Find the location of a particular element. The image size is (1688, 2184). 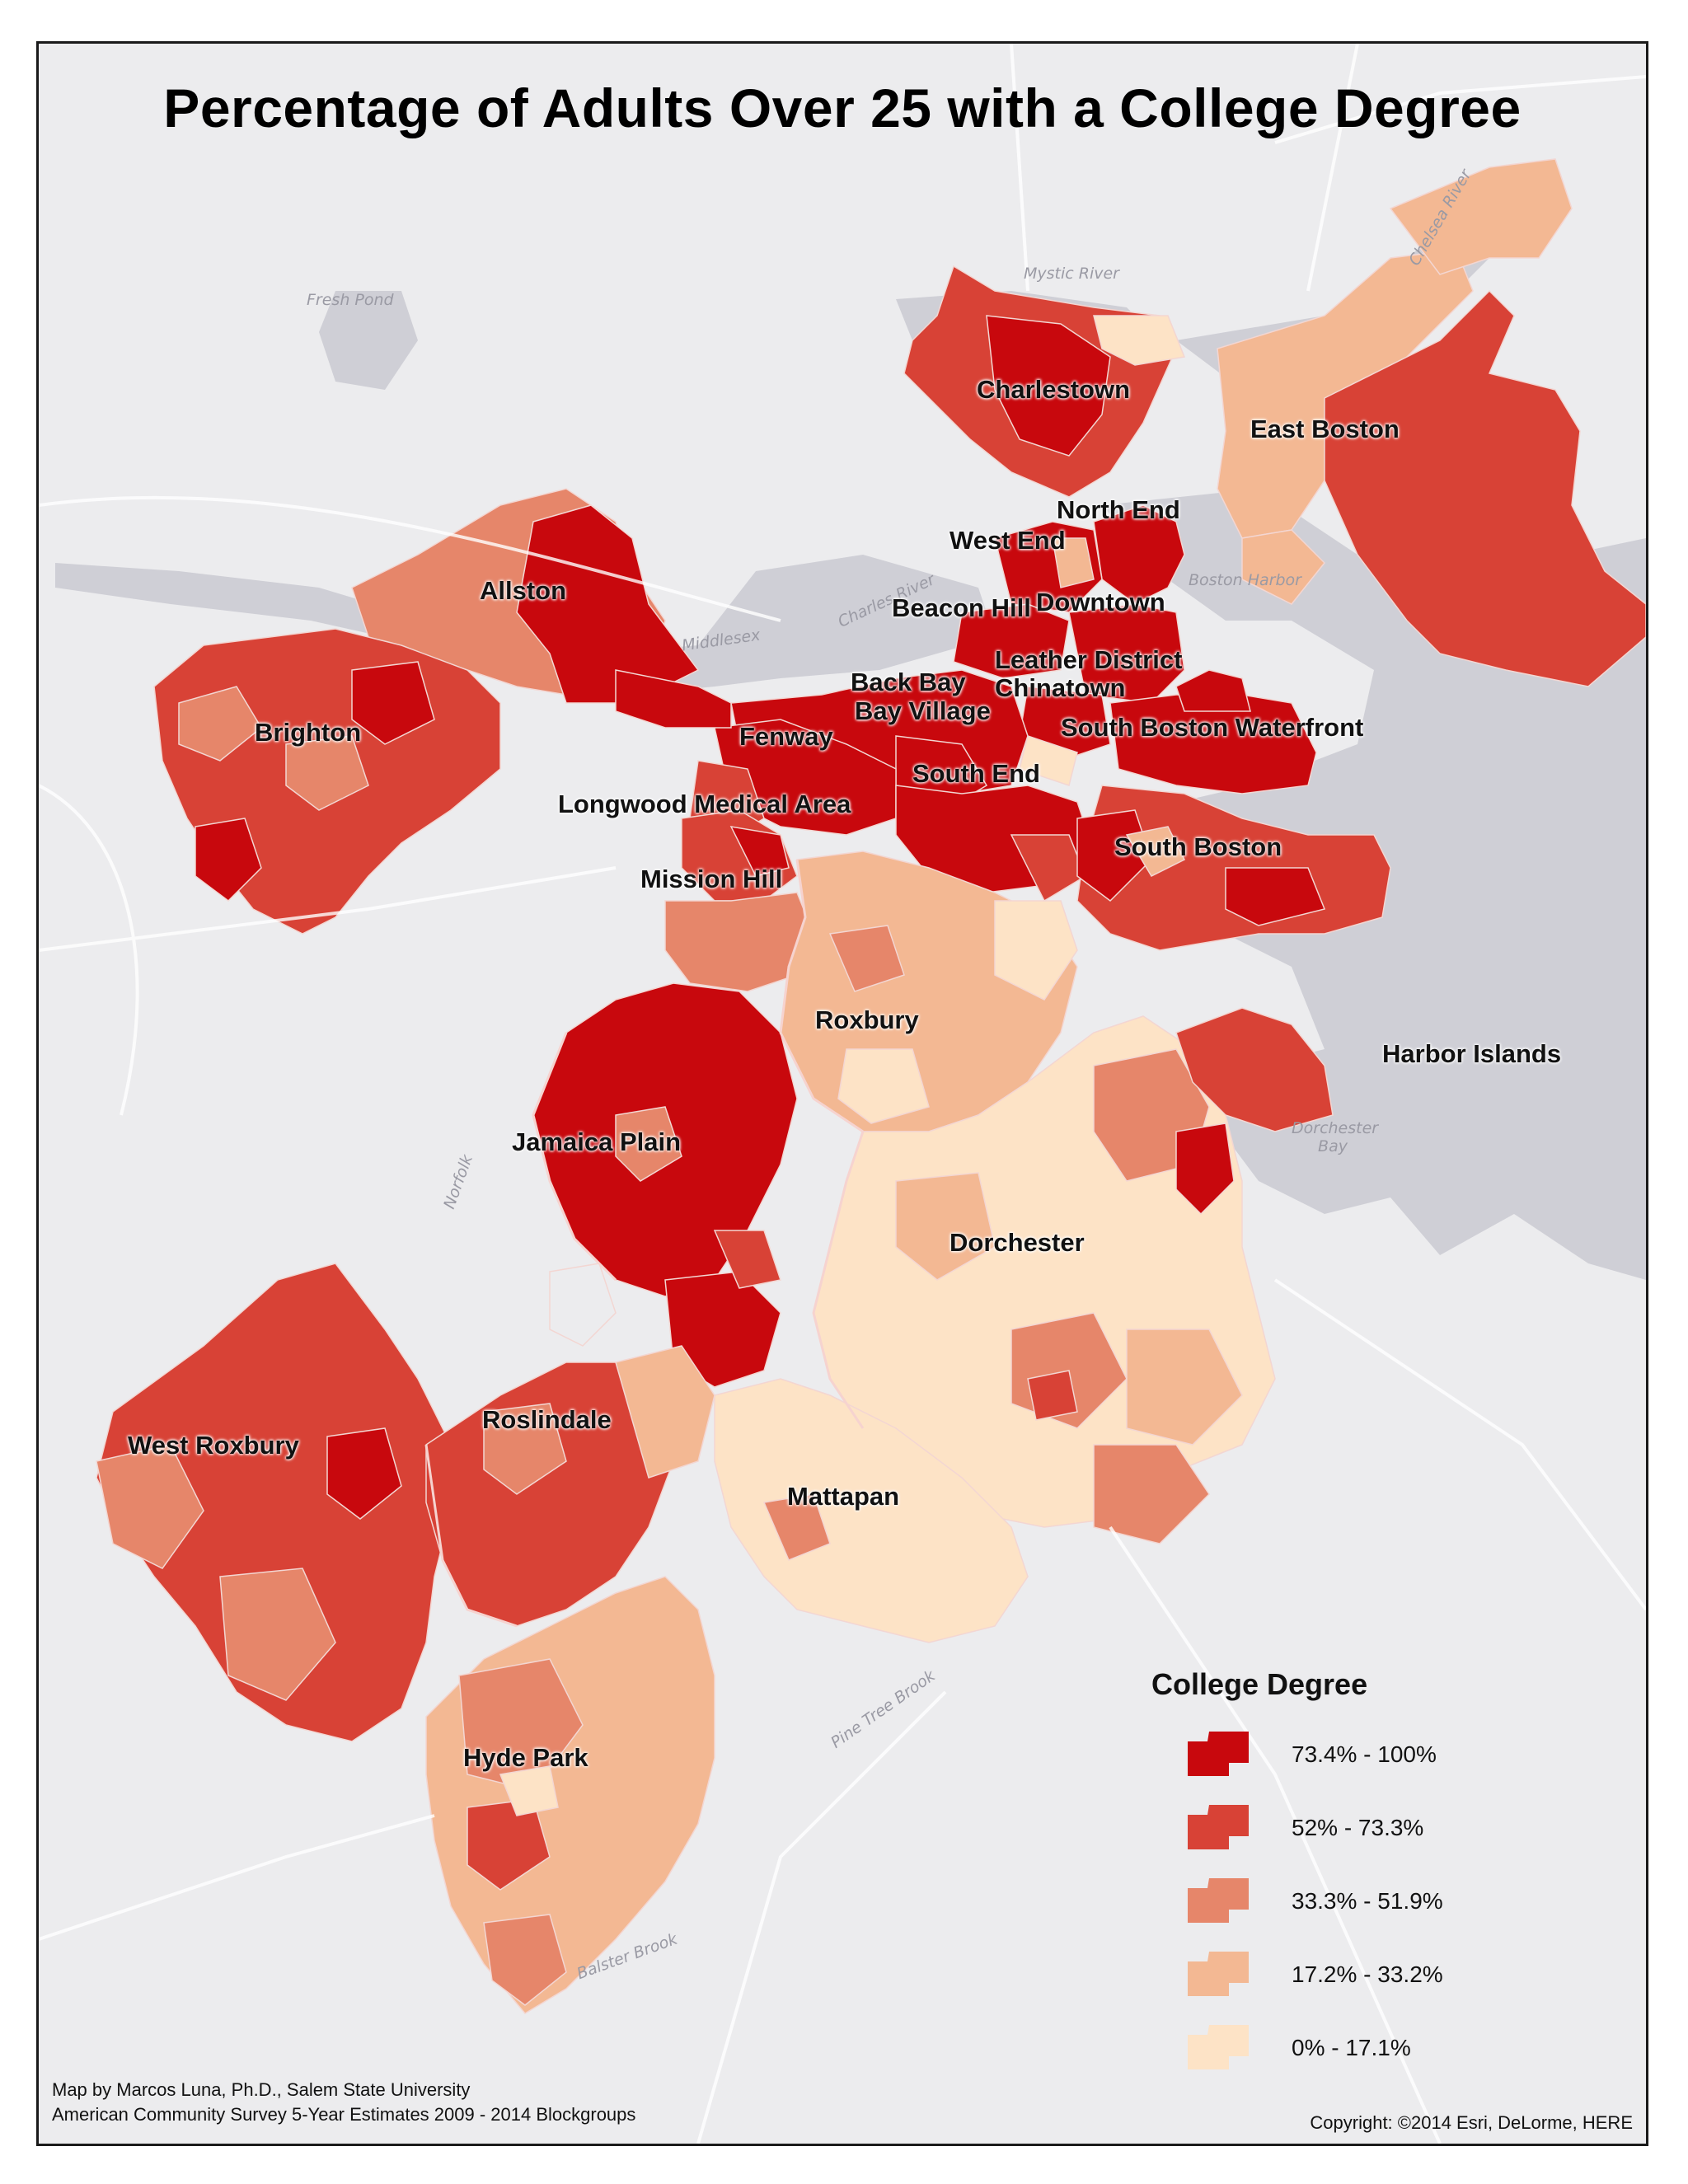

hyde-park-south is located at coordinates (525, 1960).